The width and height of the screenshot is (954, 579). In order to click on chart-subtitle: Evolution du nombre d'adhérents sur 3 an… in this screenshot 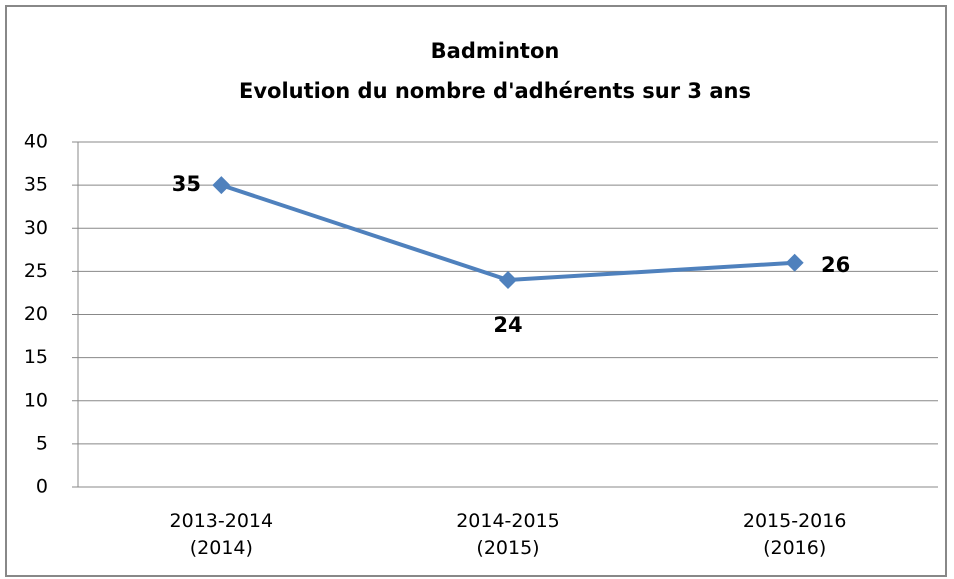, I will do `click(495, 91)`.